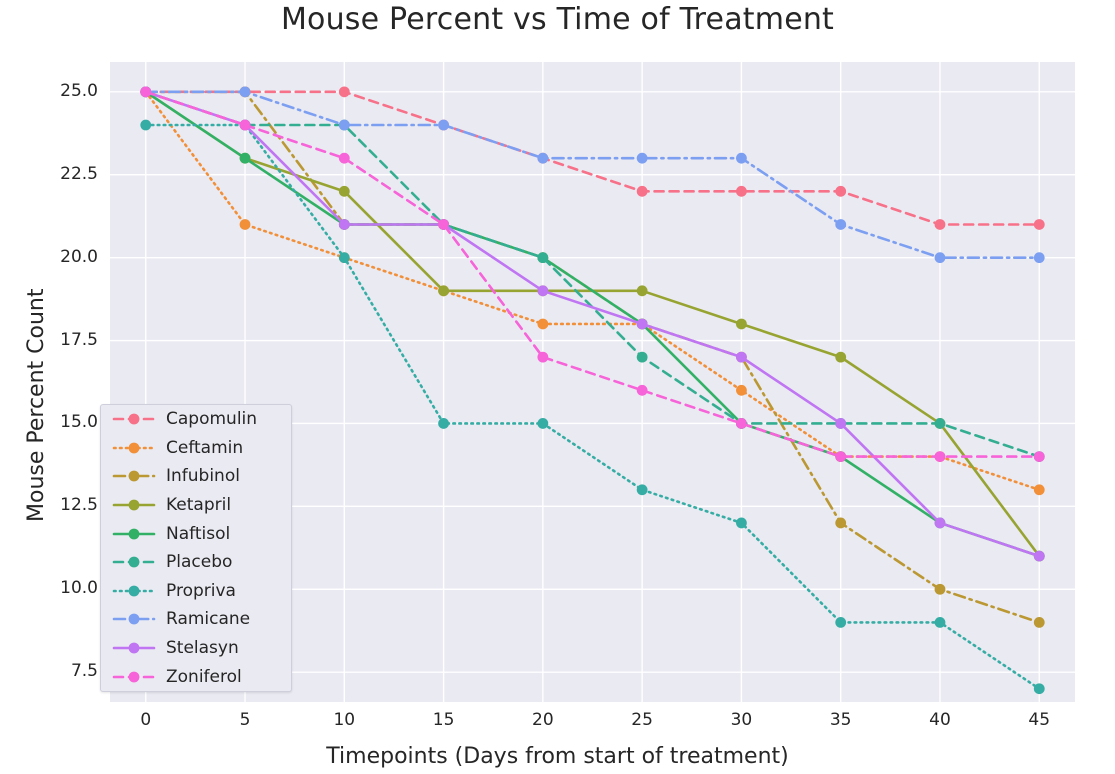 The width and height of the screenshot is (1115, 774). What do you see at coordinates (201, 590) in the screenshot?
I see `legend-label: Propriva` at bounding box center [201, 590].